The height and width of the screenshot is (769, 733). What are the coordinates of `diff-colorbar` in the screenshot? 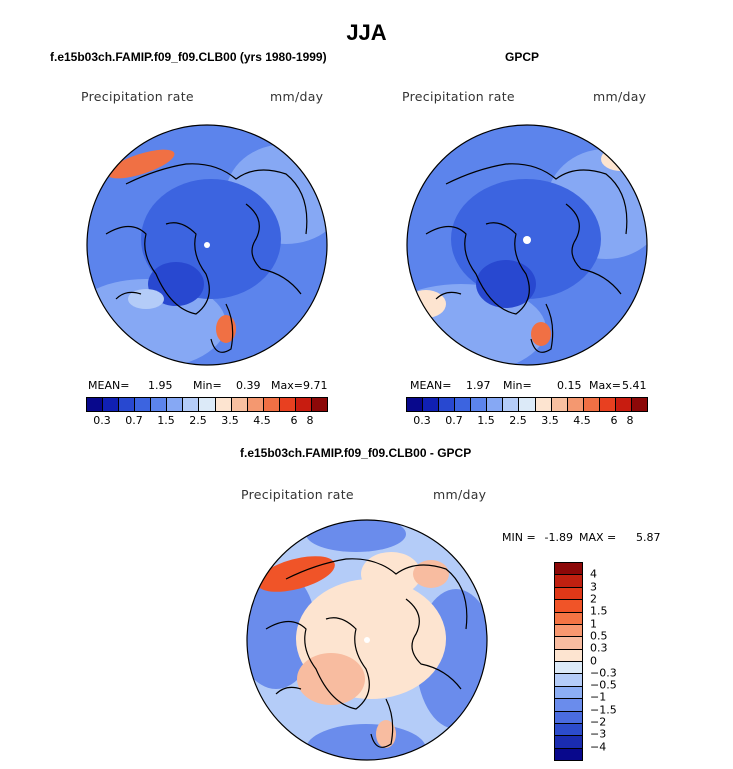 It's located at (568, 661).